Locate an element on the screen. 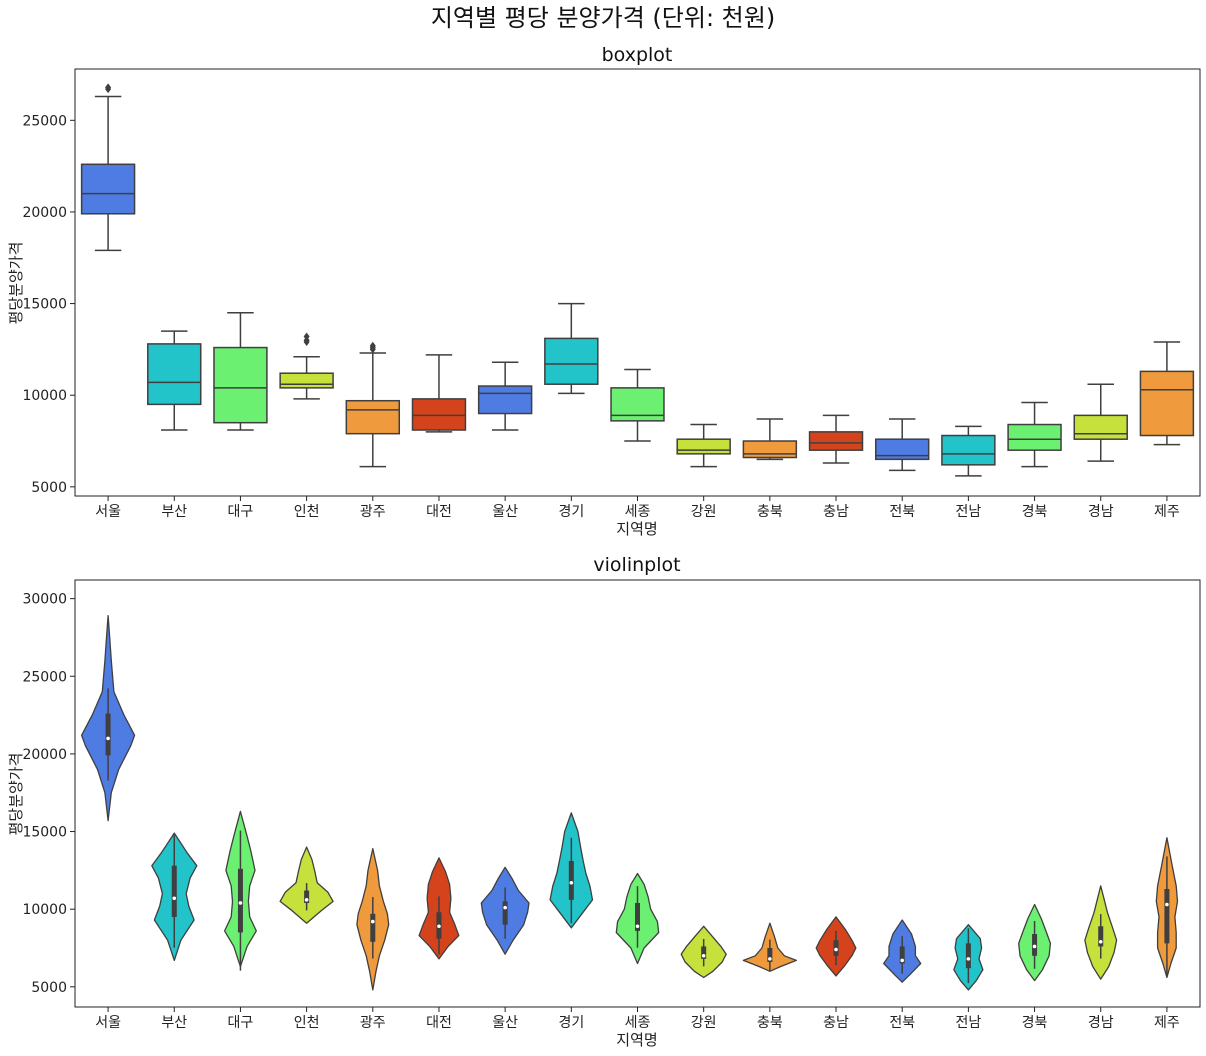 The image size is (1206, 1056). figure-suptitle: 지역별 평당 분양가격 (단위: 천원) is located at coordinates (603, 18).